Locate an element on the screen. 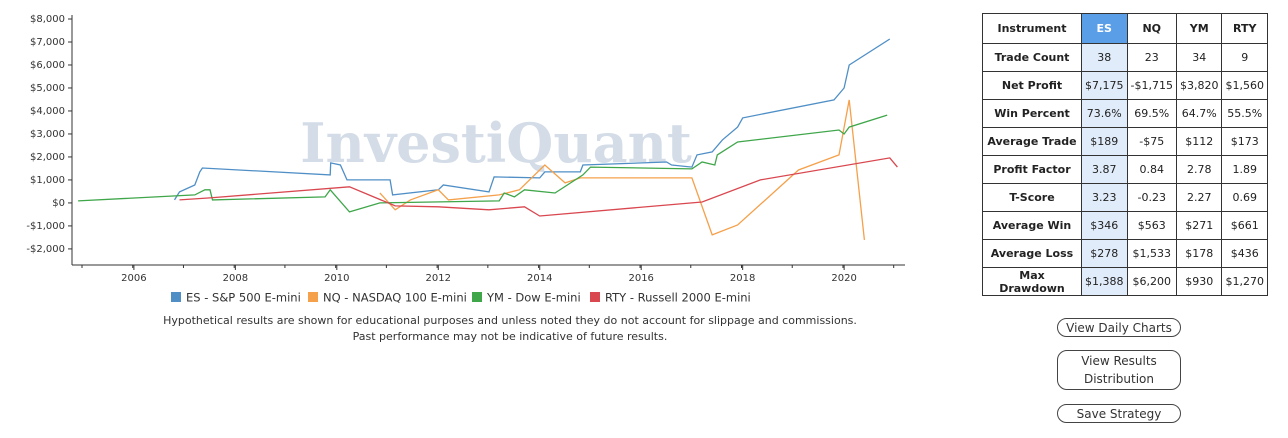  cell: 0.84 is located at coordinates (1151, 169).